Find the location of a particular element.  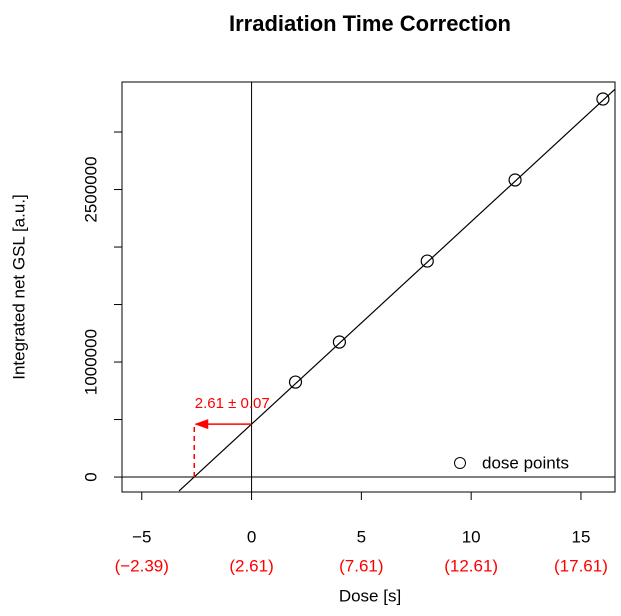

x-tick-label: 5 is located at coordinates (361, 536).